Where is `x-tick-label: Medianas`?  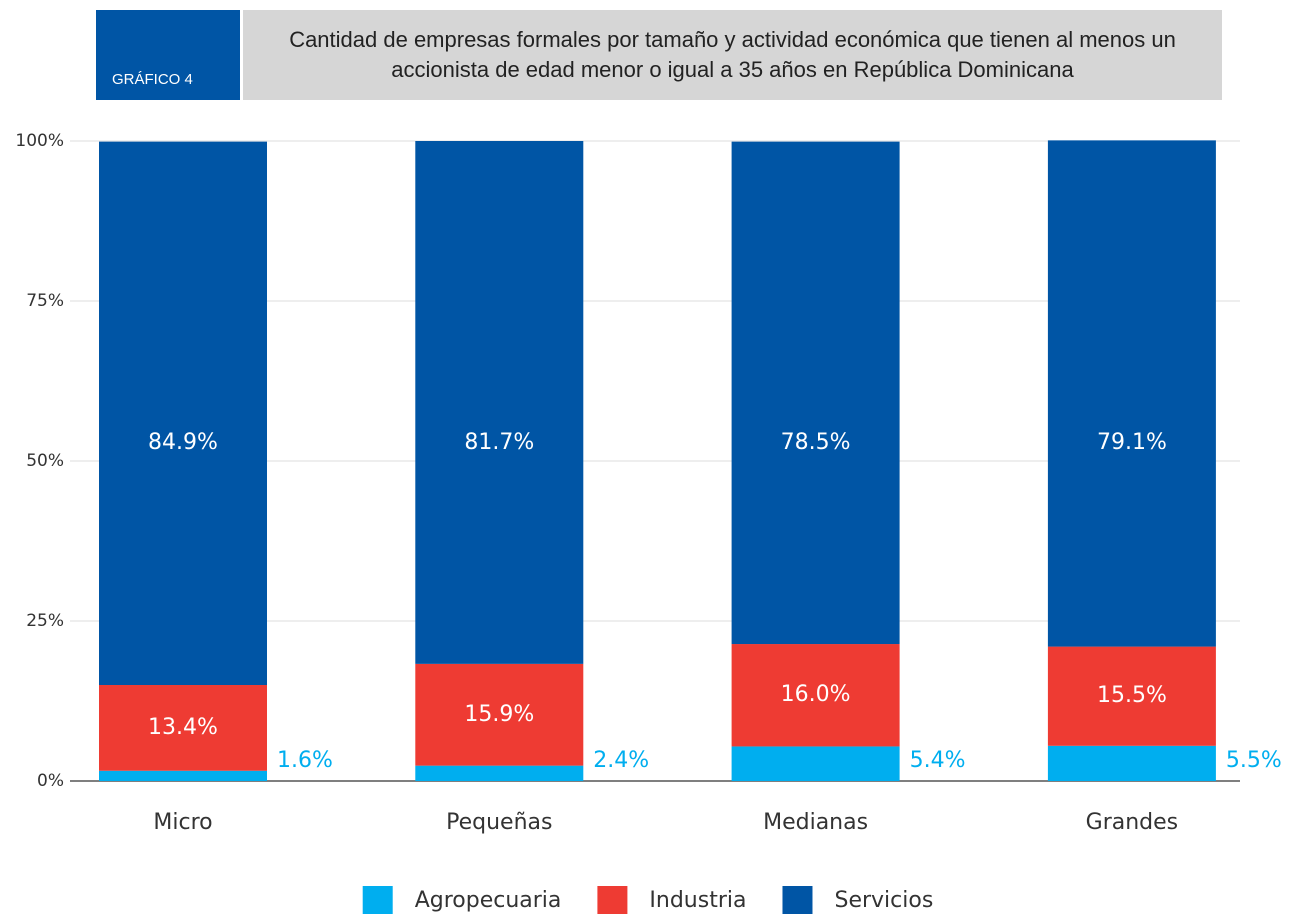
x-tick-label: Medianas is located at coordinates (815, 822).